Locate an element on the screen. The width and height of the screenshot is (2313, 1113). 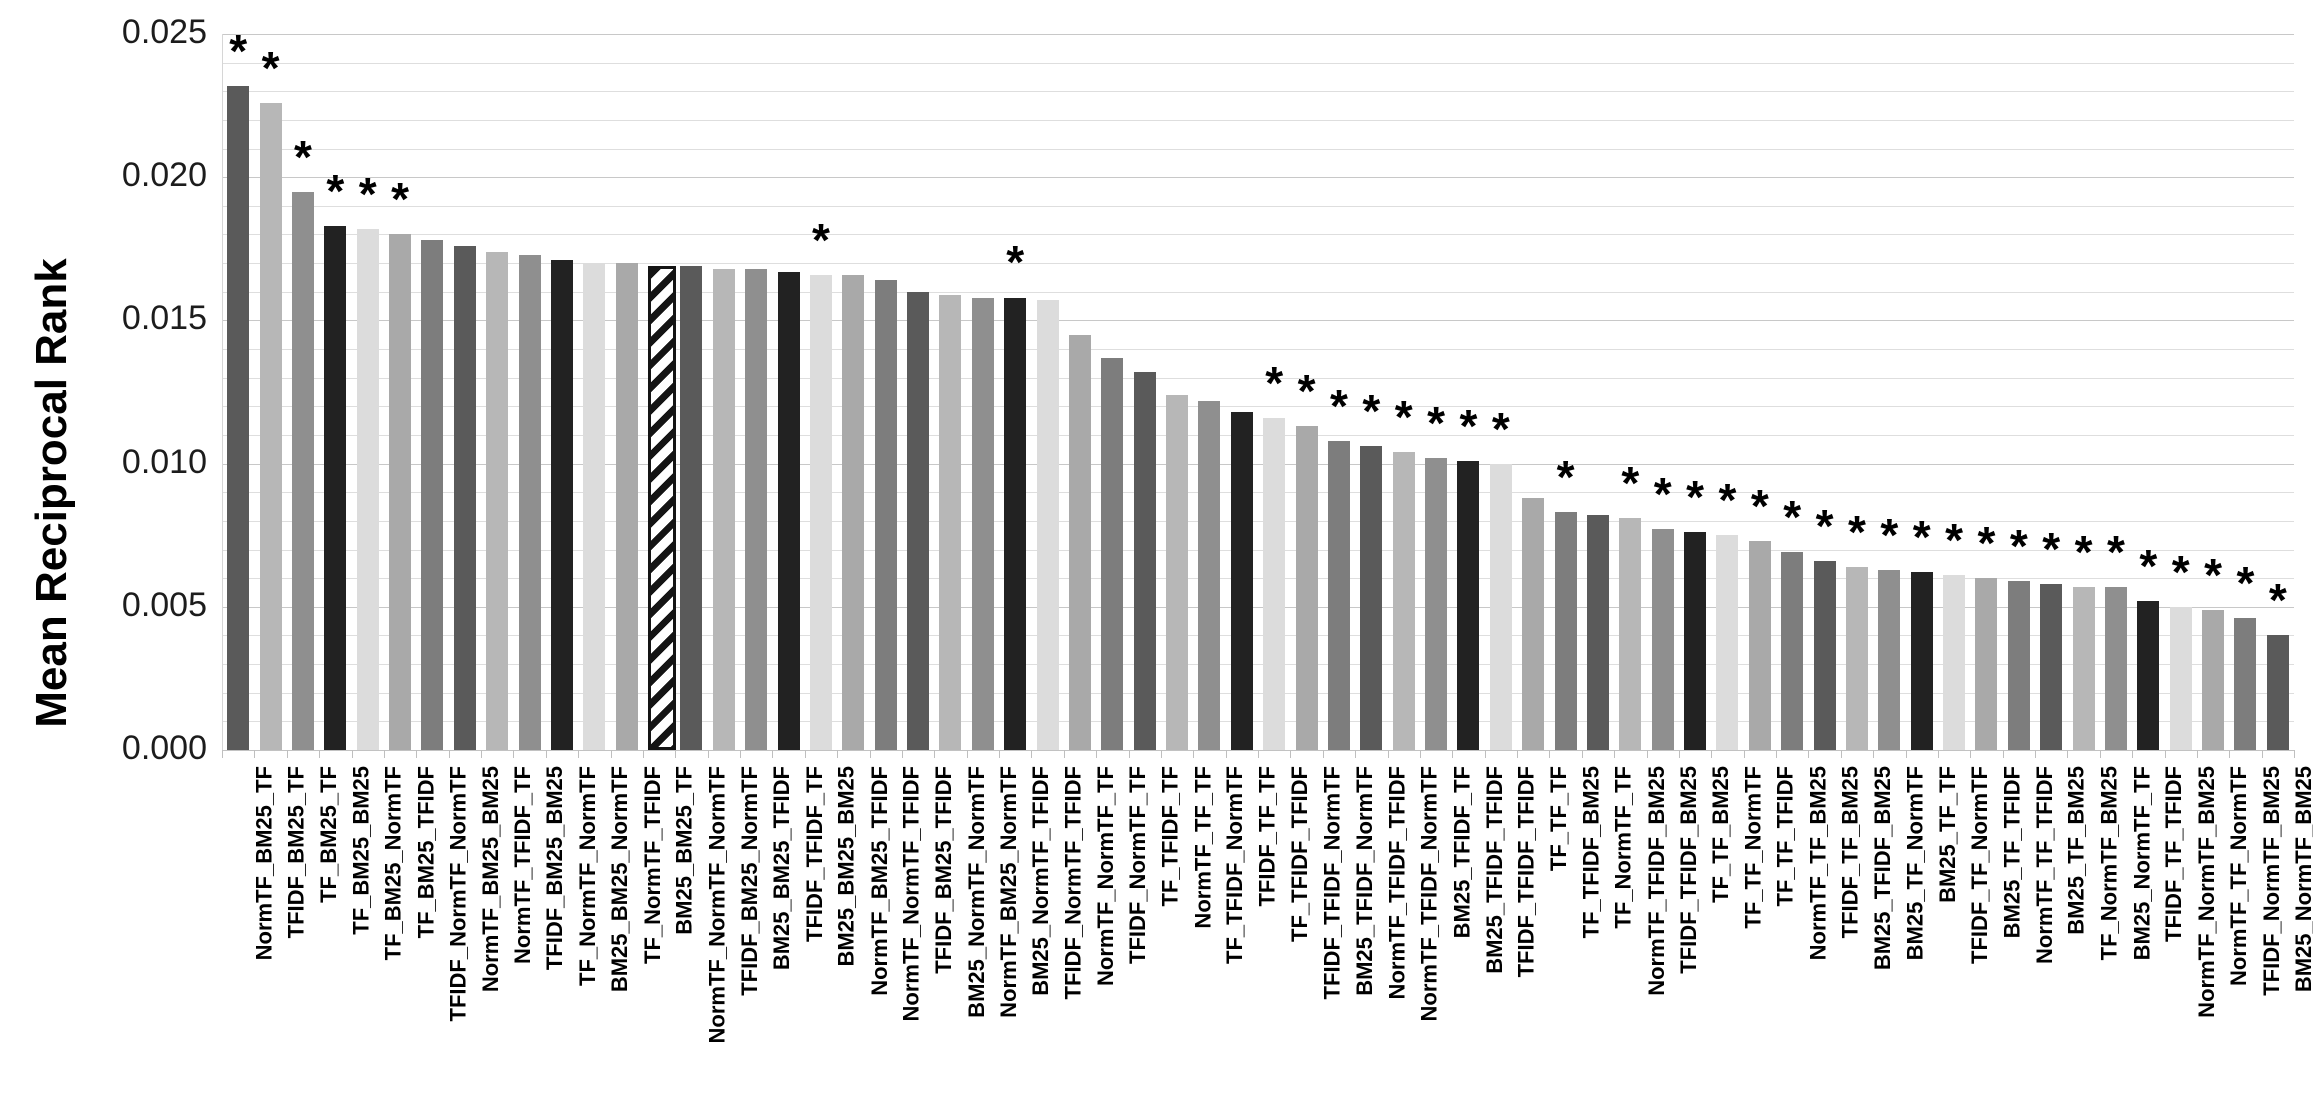
x-category-label: NormTF_TF_BM25 is located at coordinates (1818, 863).